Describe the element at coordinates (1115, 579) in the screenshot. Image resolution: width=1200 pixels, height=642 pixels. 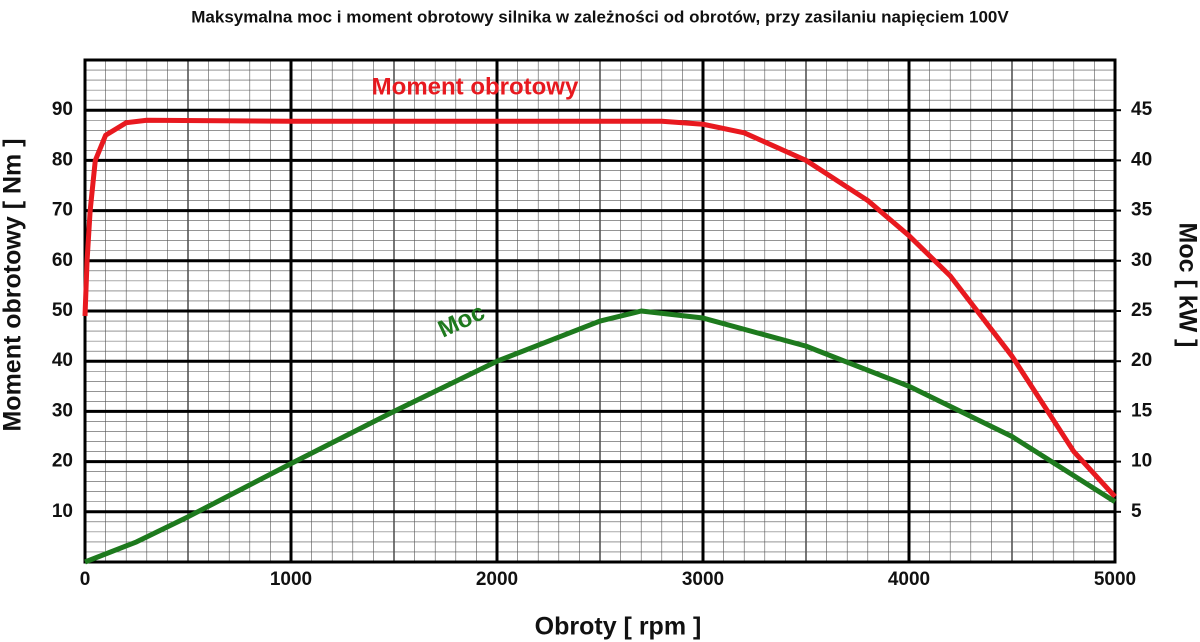
I see `x-tick-label: 5000` at that location.